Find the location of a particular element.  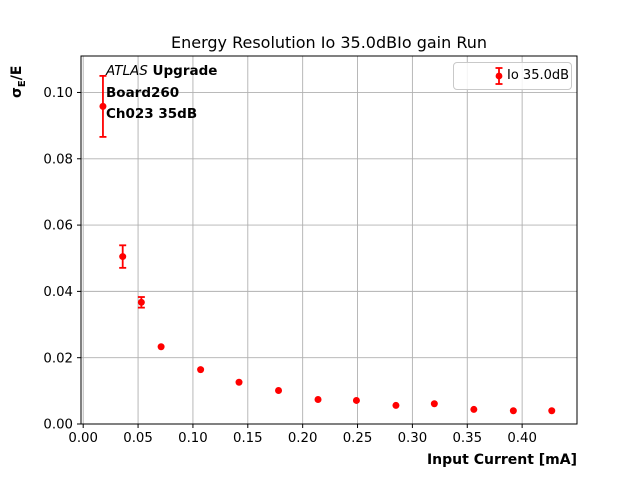

legend-box: Io 35.0dB is located at coordinates (512, 76).